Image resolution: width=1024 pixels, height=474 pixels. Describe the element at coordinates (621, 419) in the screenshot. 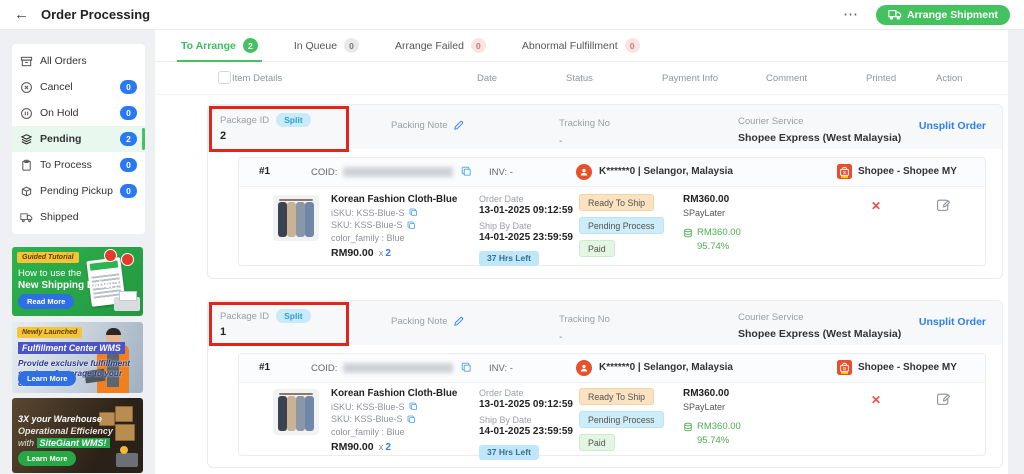

I see `status-badges: Ready To Ship Pending Process Paid` at that location.